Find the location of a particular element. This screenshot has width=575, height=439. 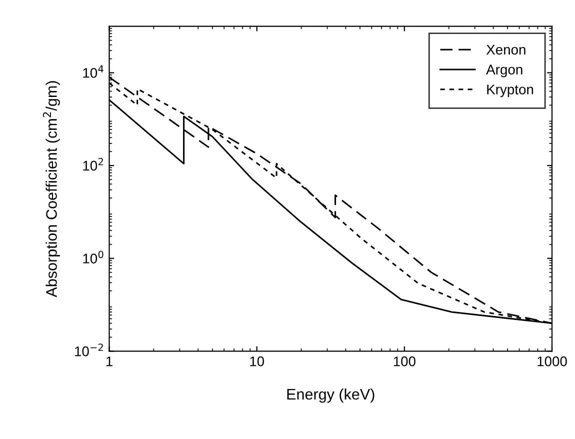

legend-label: Argon is located at coordinates (504, 71).